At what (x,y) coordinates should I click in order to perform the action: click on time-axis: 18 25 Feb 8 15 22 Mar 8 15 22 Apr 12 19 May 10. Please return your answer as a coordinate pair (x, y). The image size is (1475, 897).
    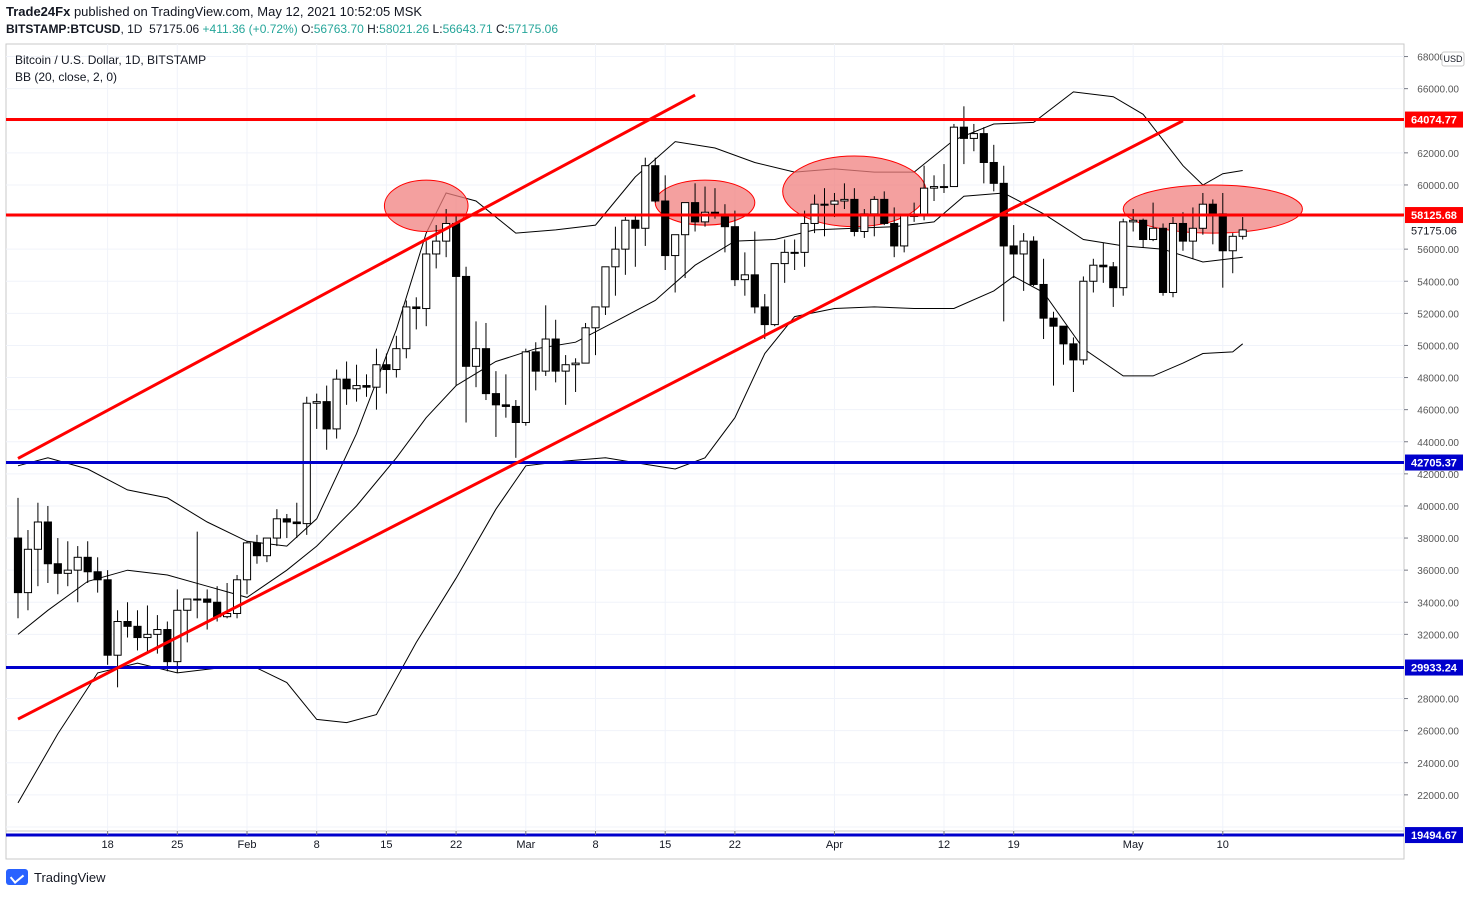
    Looking at the image, I should click on (665, 841).